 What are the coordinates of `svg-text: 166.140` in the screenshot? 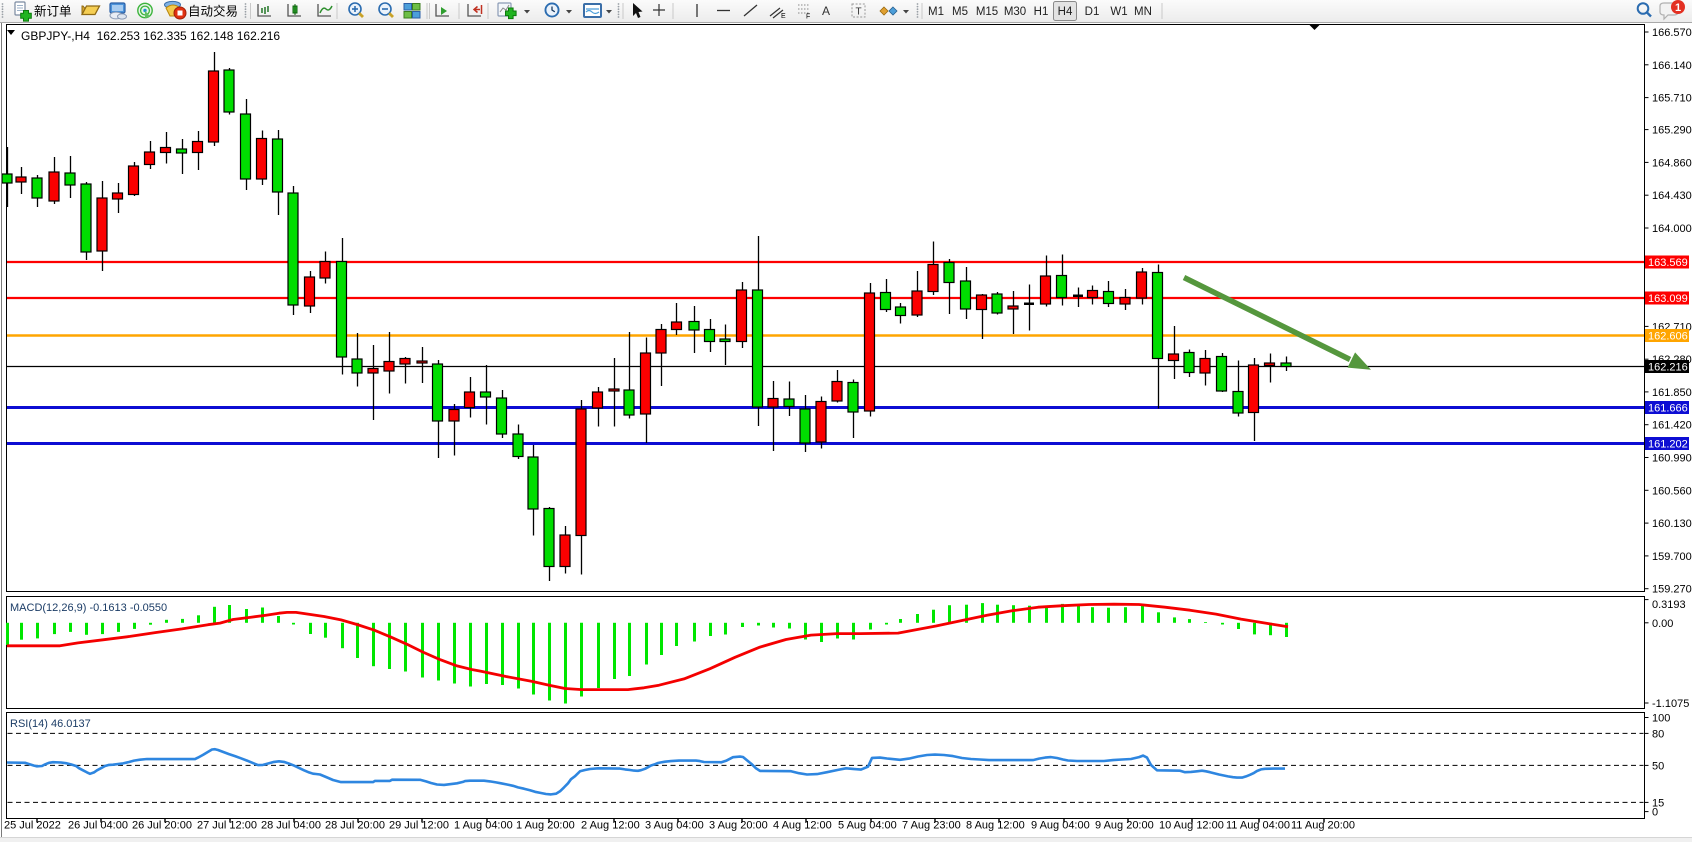 It's located at (1672, 66).